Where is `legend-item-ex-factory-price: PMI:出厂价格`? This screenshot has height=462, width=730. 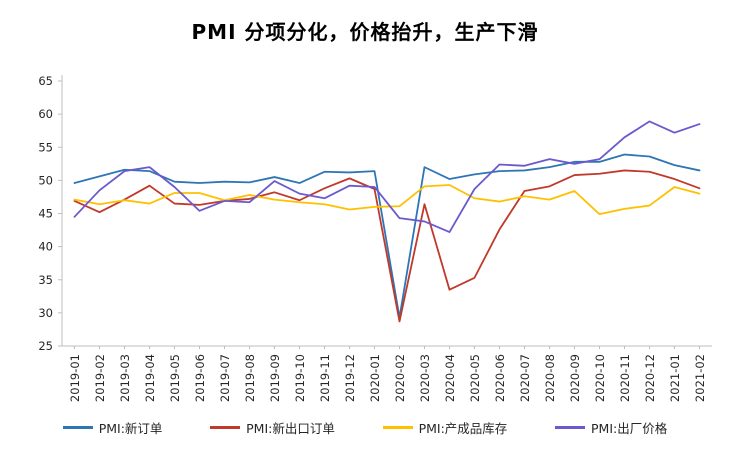
legend-item-ex-factory-price: PMI:出厂价格 is located at coordinates (611, 427).